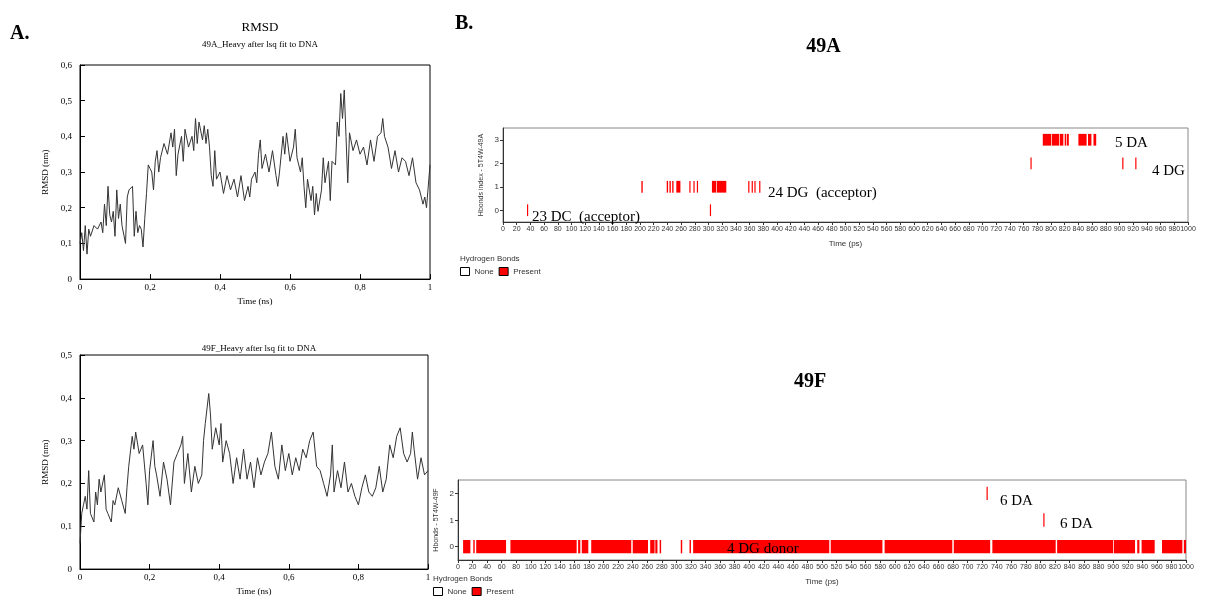 Image resolution: width=1206 pixels, height=605 pixels. I want to click on chart-title: 49A, so click(824, 45).